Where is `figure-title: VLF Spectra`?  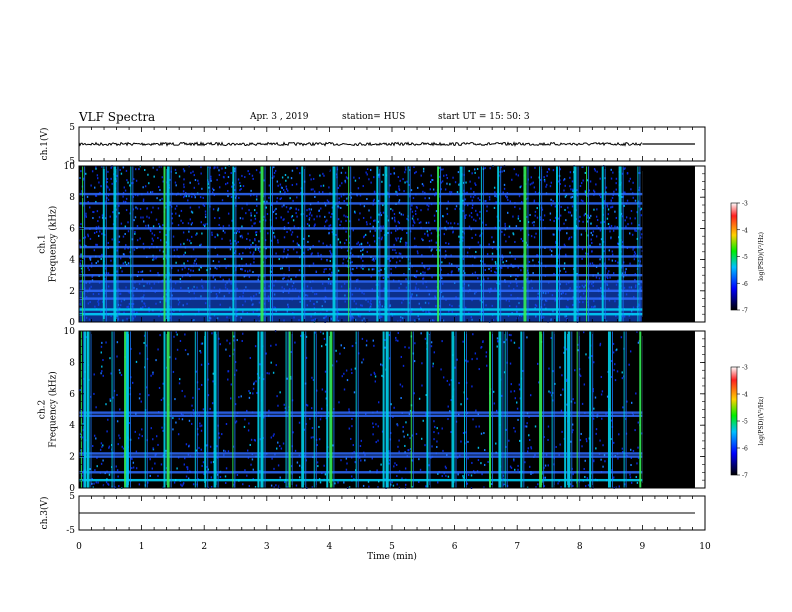 figure-title: VLF Spectra is located at coordinates (117, 117).